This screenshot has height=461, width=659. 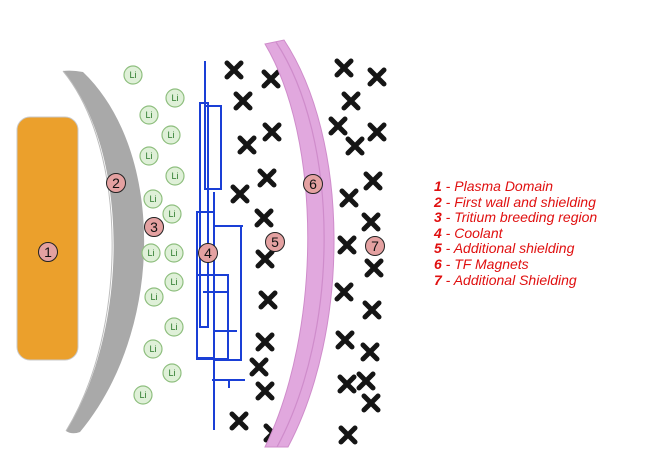 I want to click on region-label-7: 7, so click(x=375, y=246).